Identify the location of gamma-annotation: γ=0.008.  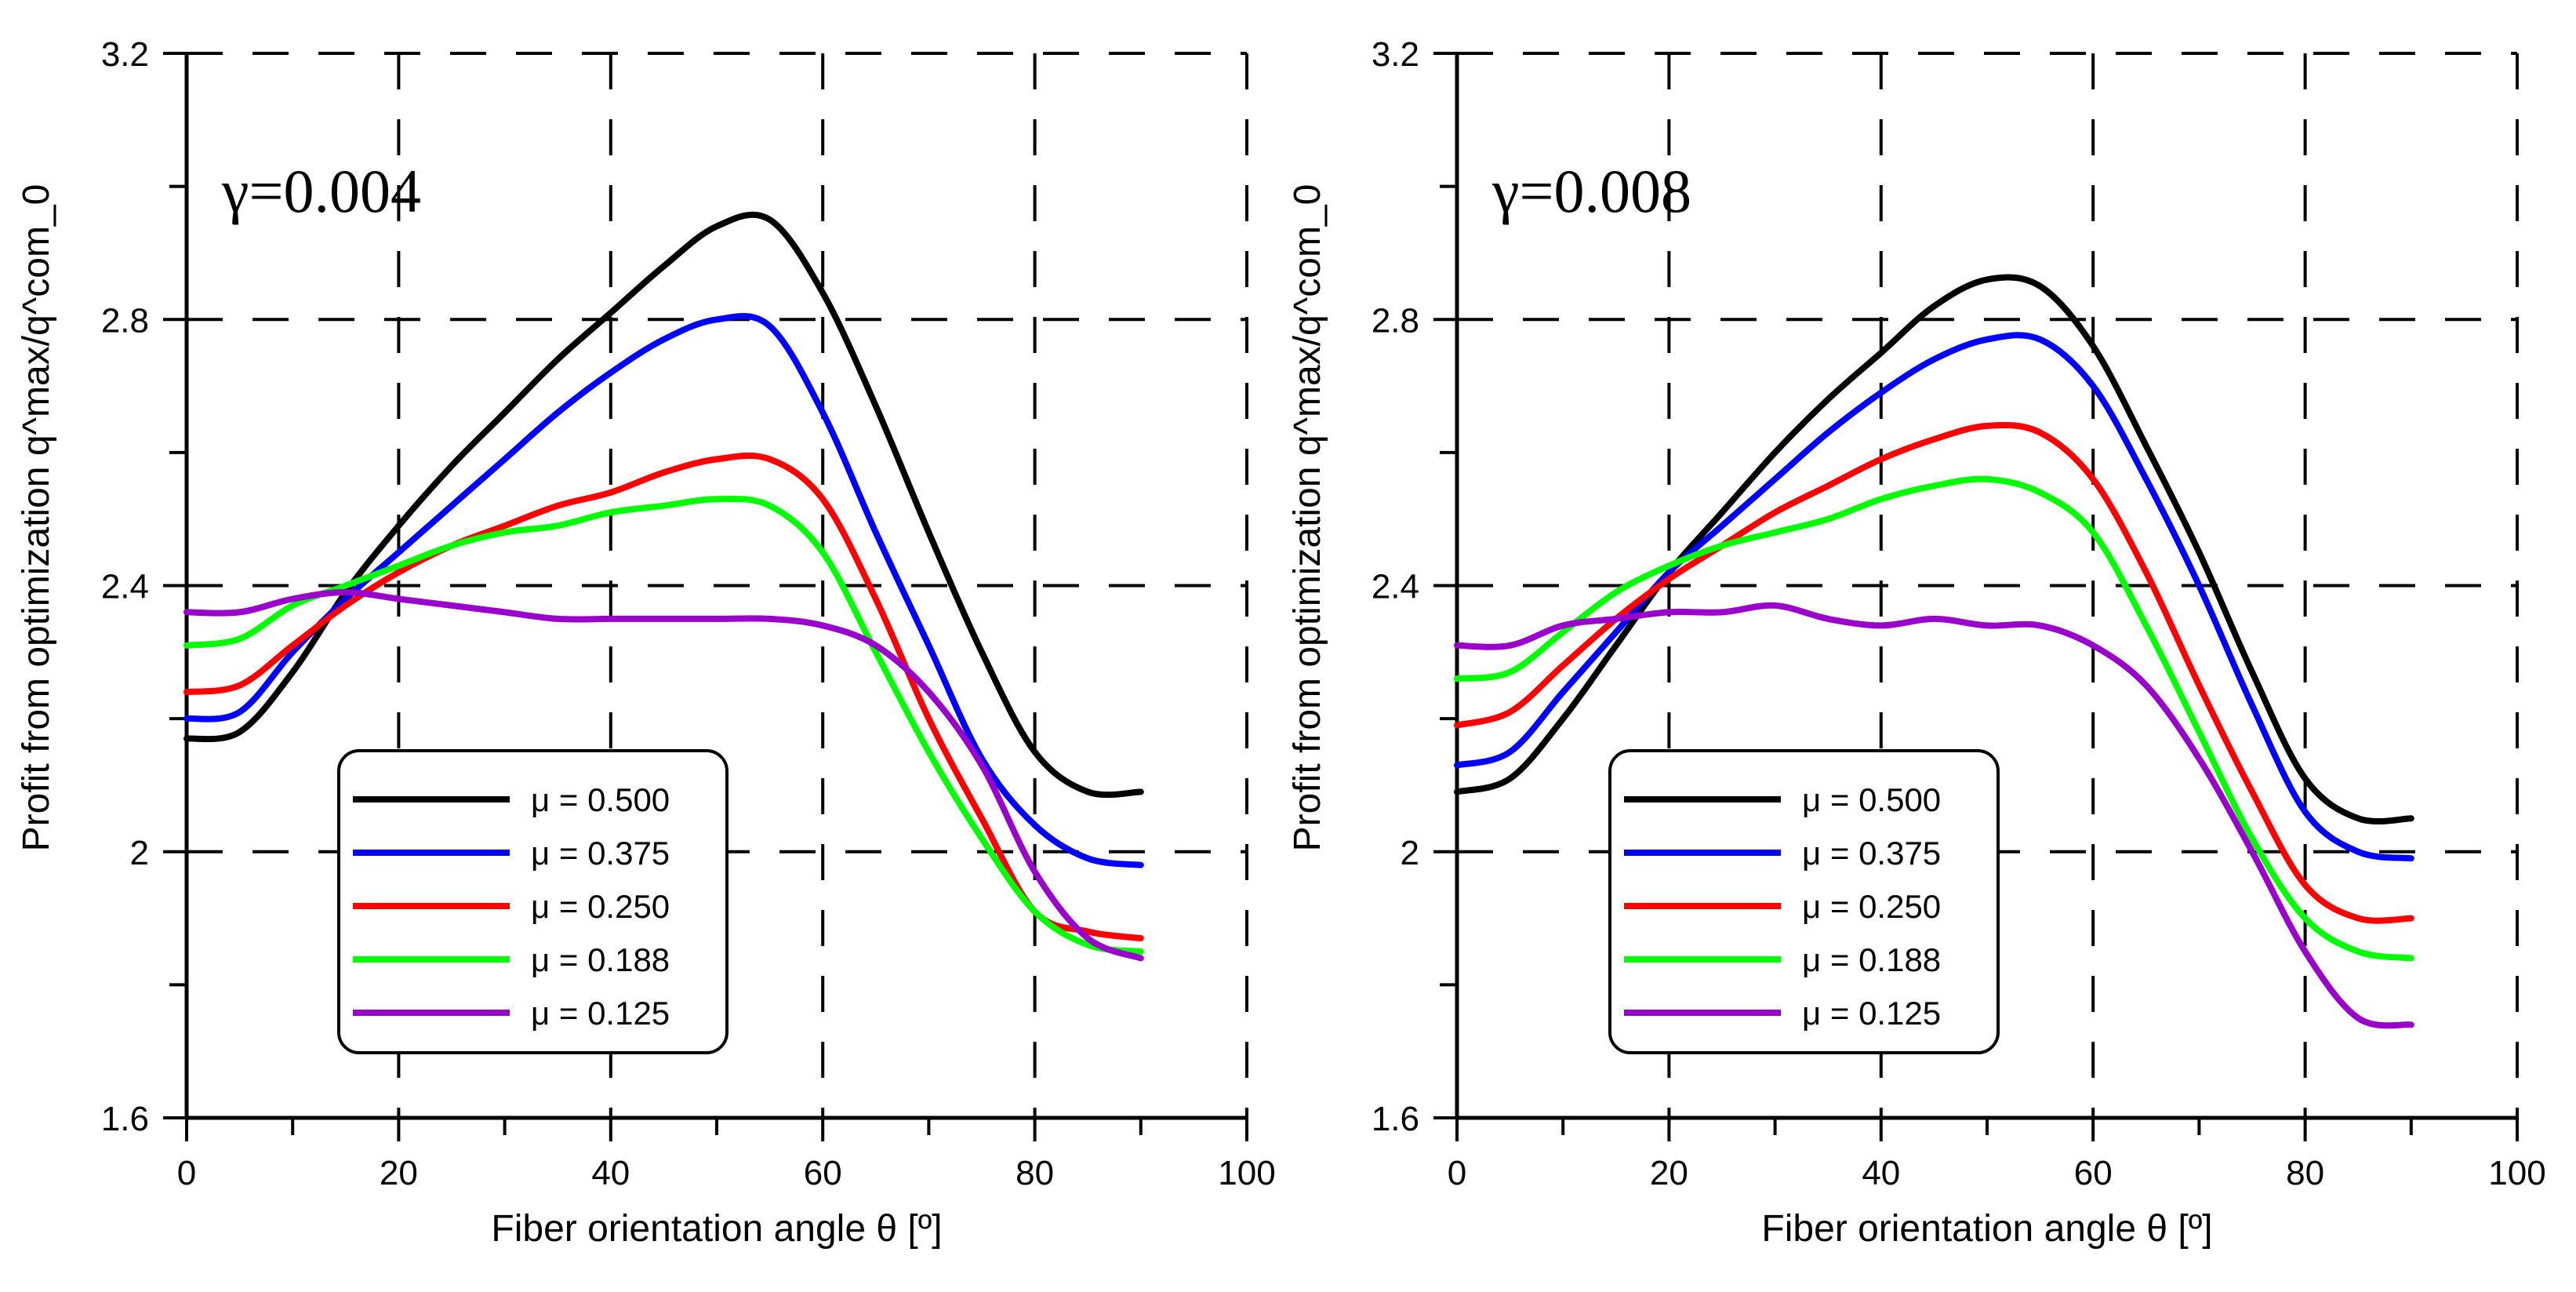
(1591, 191).